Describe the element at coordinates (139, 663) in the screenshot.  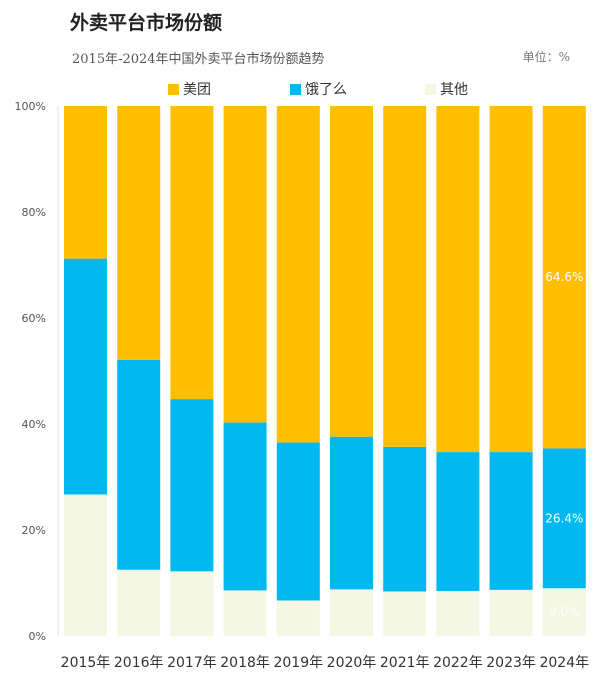
I see `x-tick-label: 2016年` at that location.